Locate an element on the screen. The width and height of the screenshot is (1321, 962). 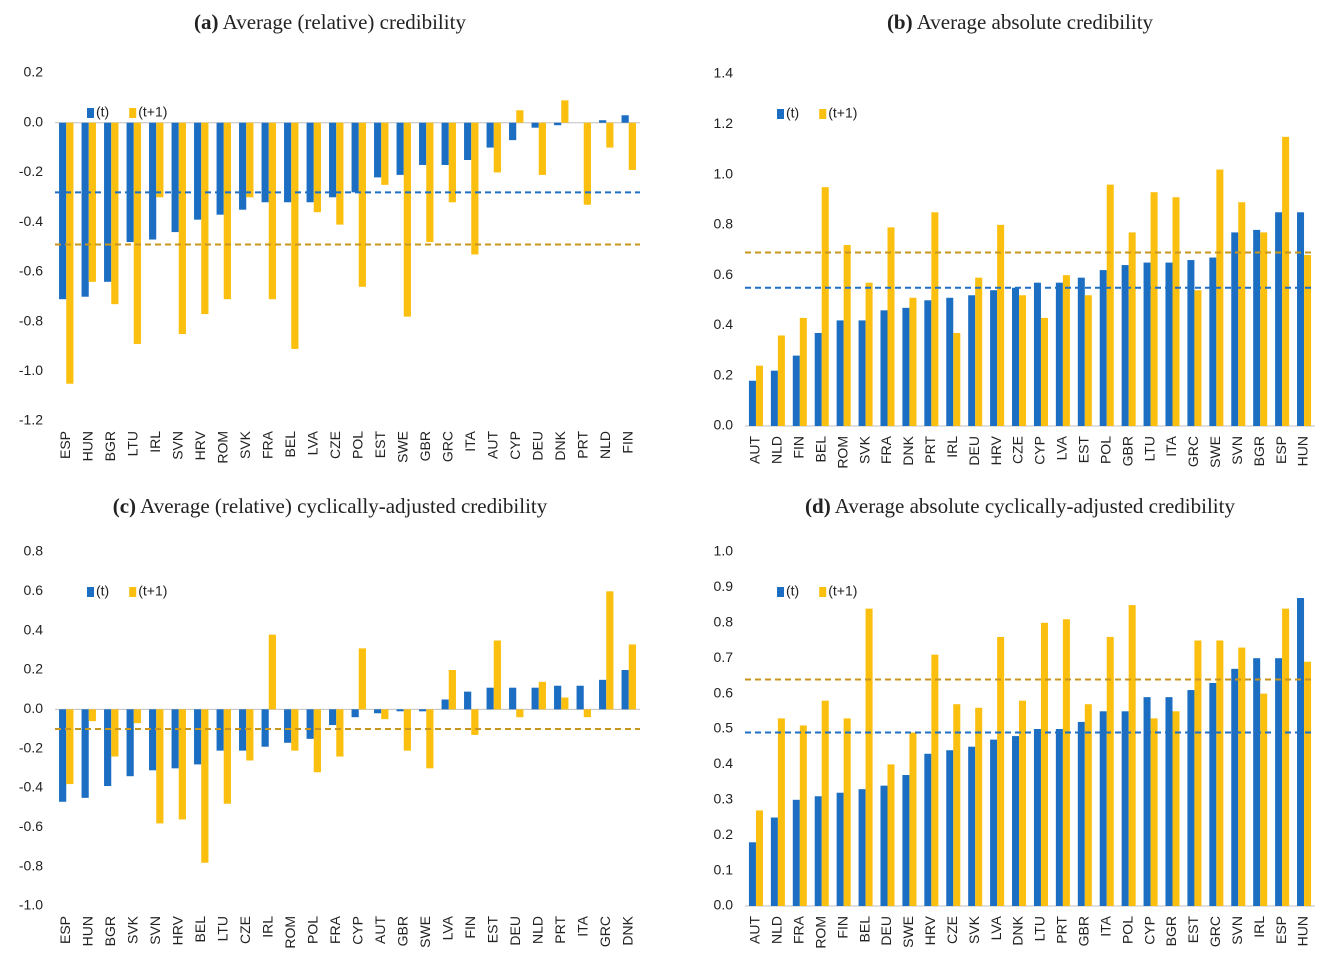
y-tick-label: 1.2 is located at coordinates (724, 123).